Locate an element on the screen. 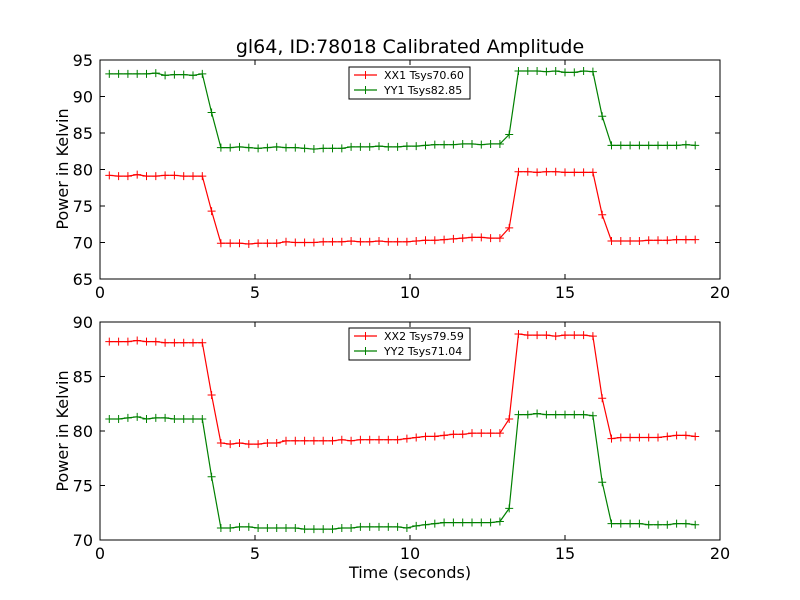 Image resolution: width=800 pixels, height=600 pixels. bottom-x-axis-label: Time (seconds) is located at coordinates (409, 572).